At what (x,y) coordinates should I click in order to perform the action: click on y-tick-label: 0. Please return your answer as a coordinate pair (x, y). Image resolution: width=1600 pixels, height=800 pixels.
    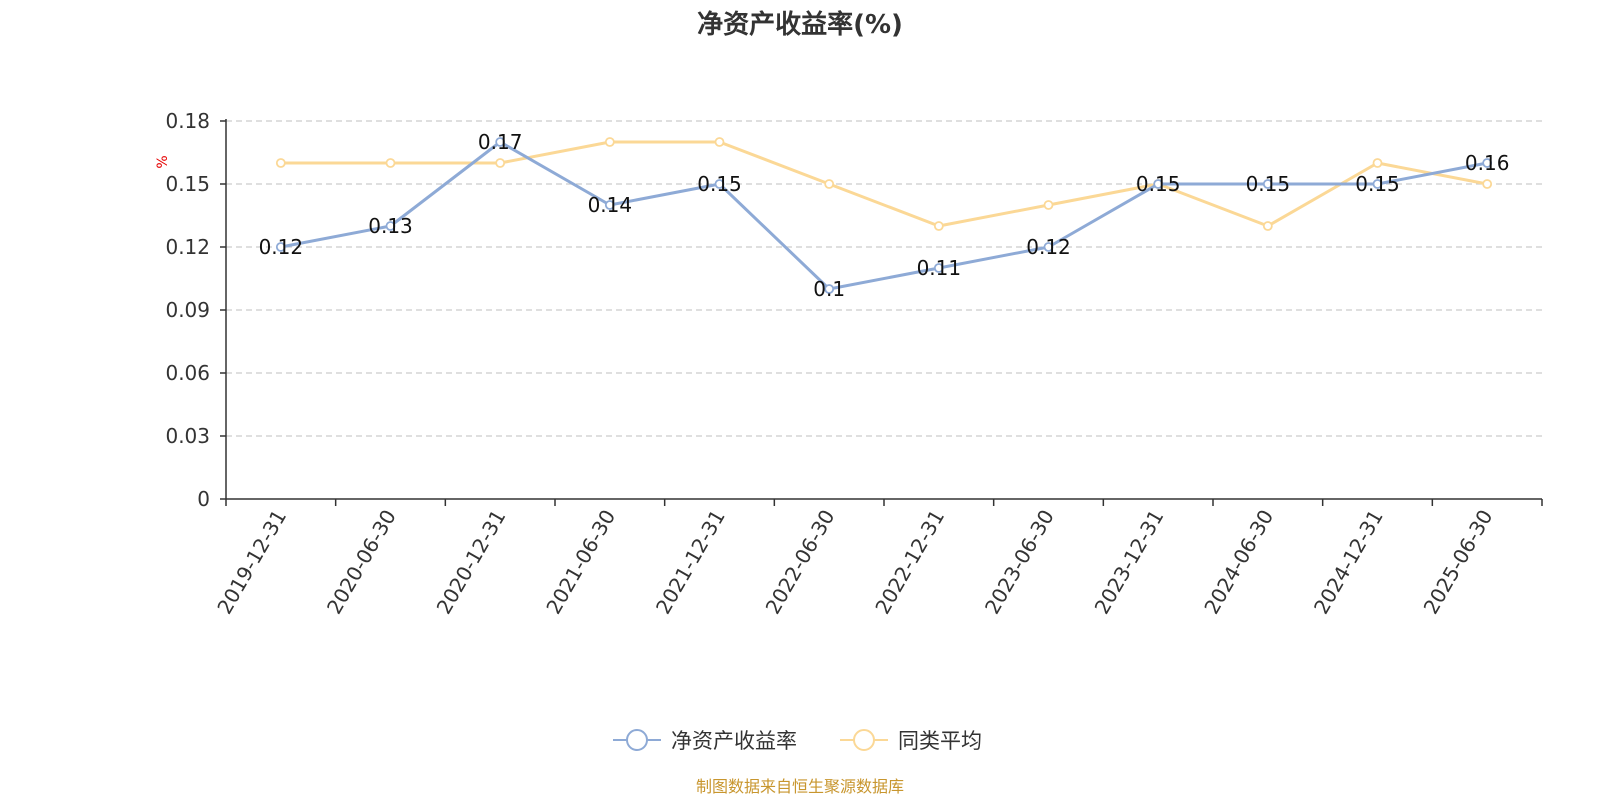
    Looking at the image, I should click on (203, 499).